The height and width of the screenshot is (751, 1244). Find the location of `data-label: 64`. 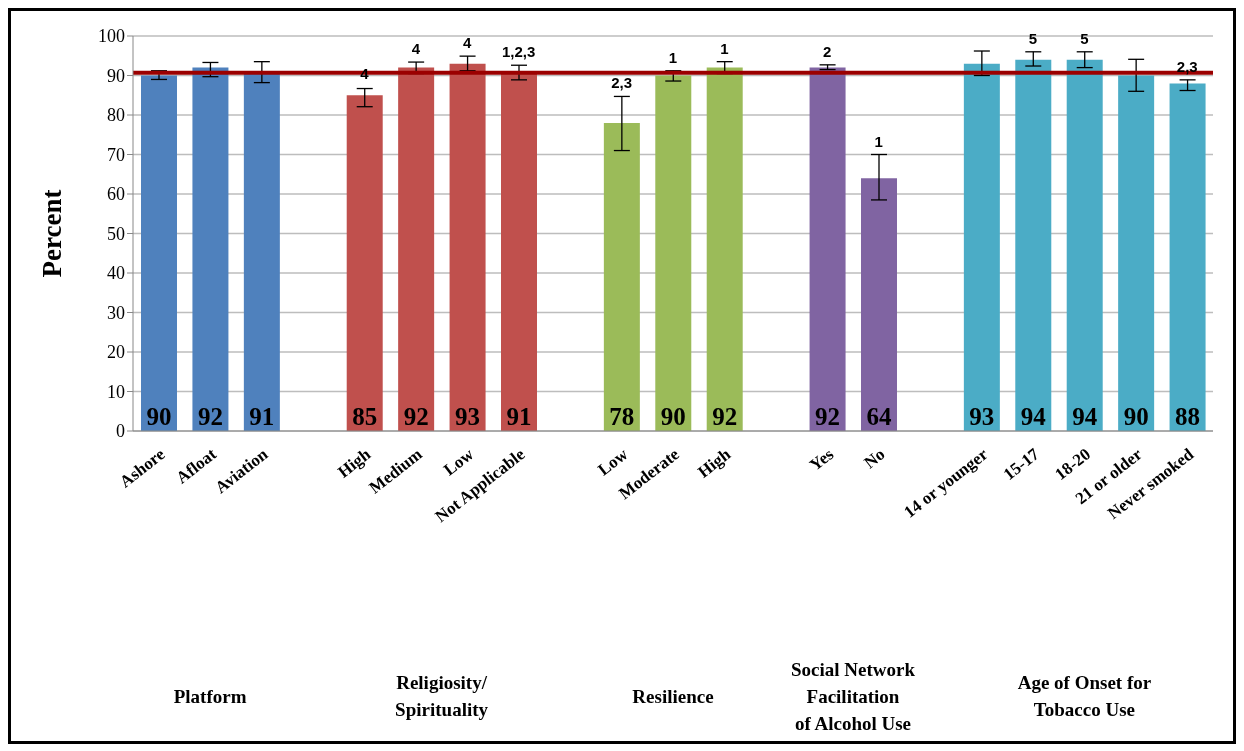

data-label: 64 is located at coordinates (879, 416).